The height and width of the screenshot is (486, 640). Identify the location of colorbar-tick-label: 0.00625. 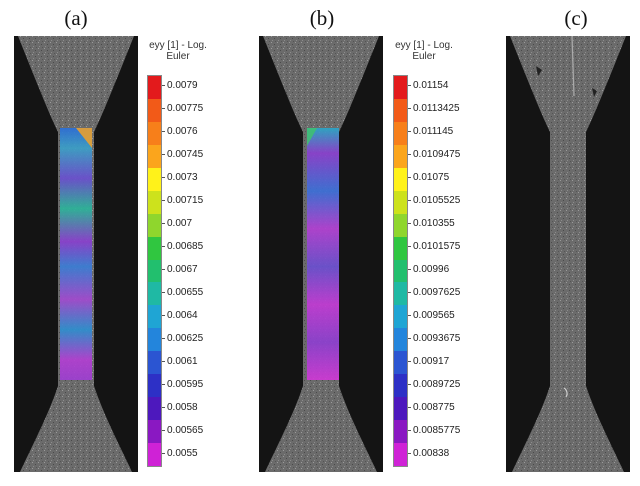
(182, 338).